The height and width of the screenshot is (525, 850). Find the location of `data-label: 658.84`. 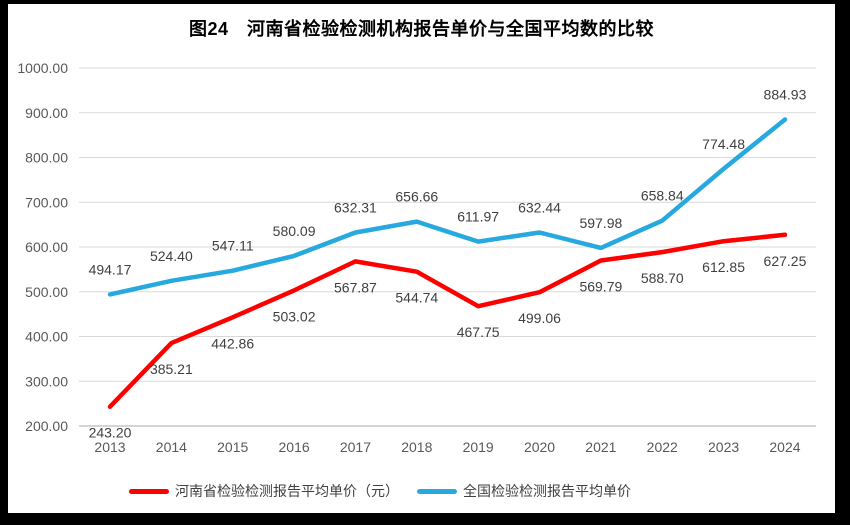

data-label: 658.84 is located at coordinates (662, 196).